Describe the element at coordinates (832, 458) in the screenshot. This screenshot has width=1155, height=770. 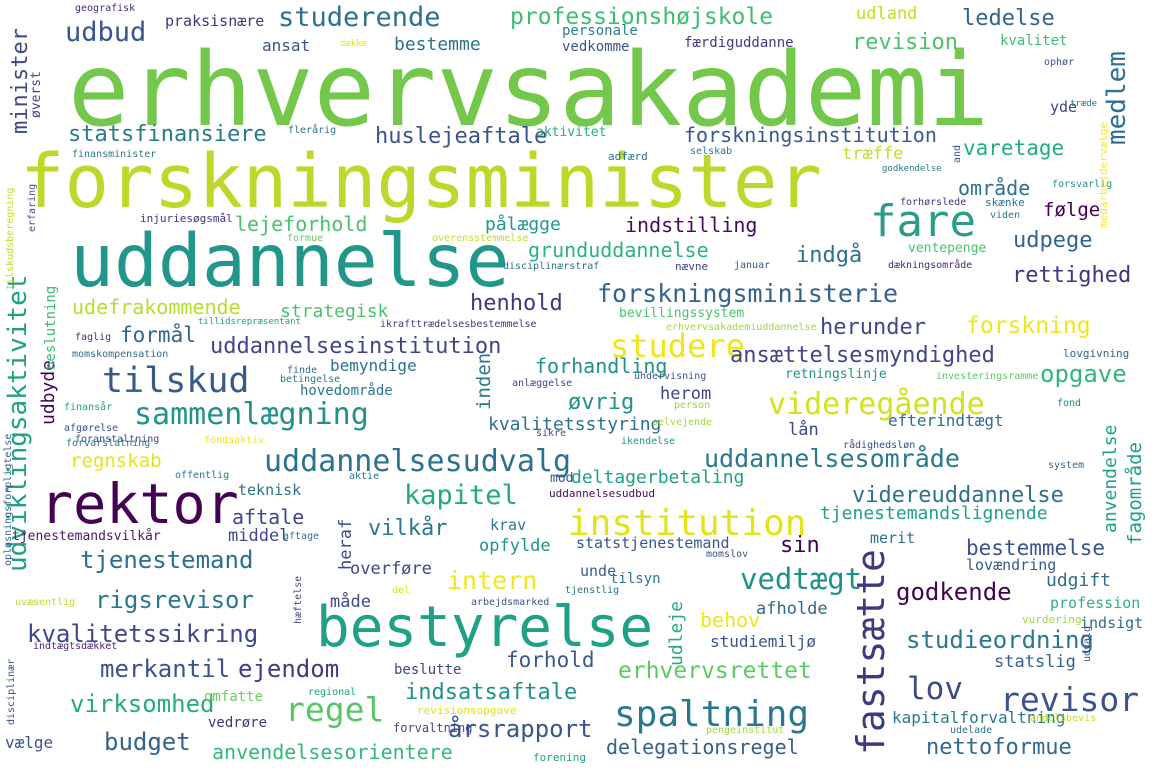
I see `word: uddannelsesområde` at that location.